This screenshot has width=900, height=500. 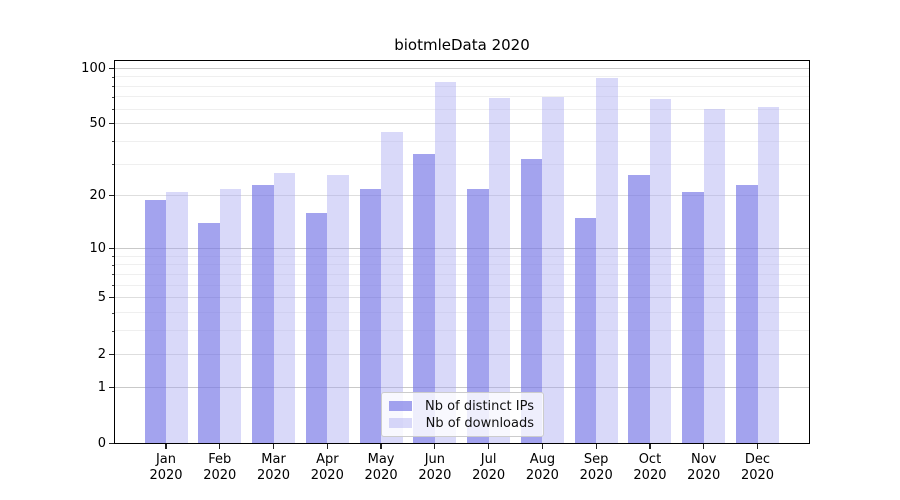 I want to click on legend-item-distinct-ips: Nb of distinct IPs, so click(x=461, y=406).